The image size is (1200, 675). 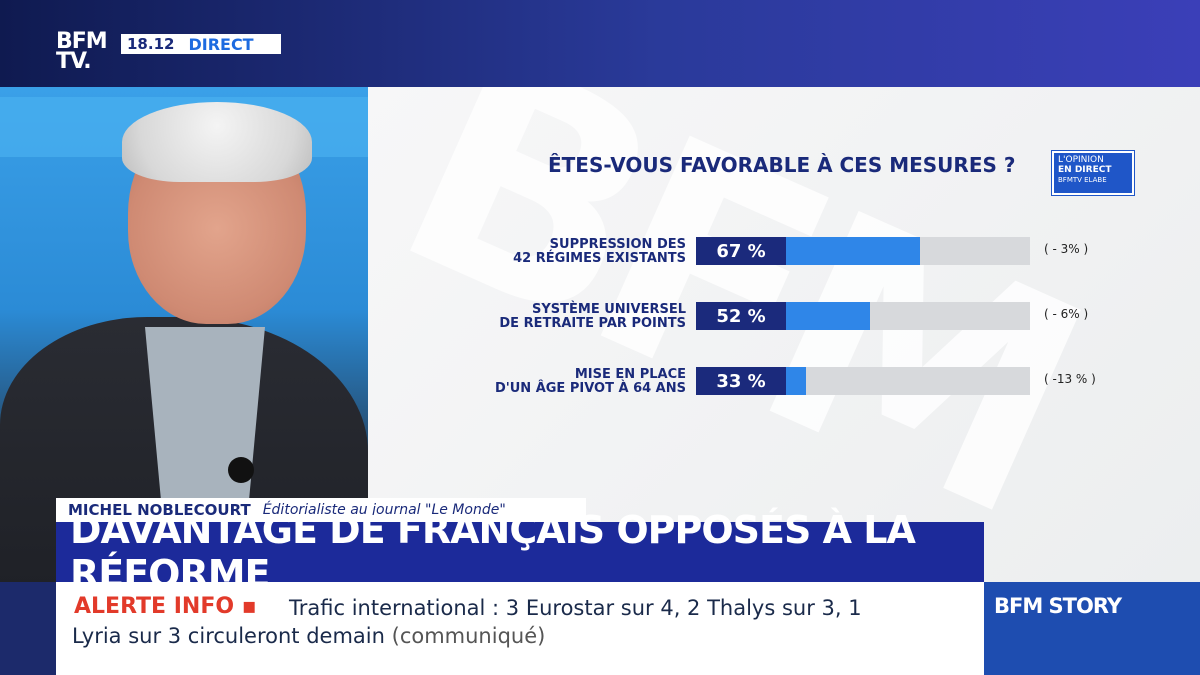 I want to click on poll-question: ÊTES-VOUS FAVORABLE À CES MESURES ?, so click(x=782, y=165).